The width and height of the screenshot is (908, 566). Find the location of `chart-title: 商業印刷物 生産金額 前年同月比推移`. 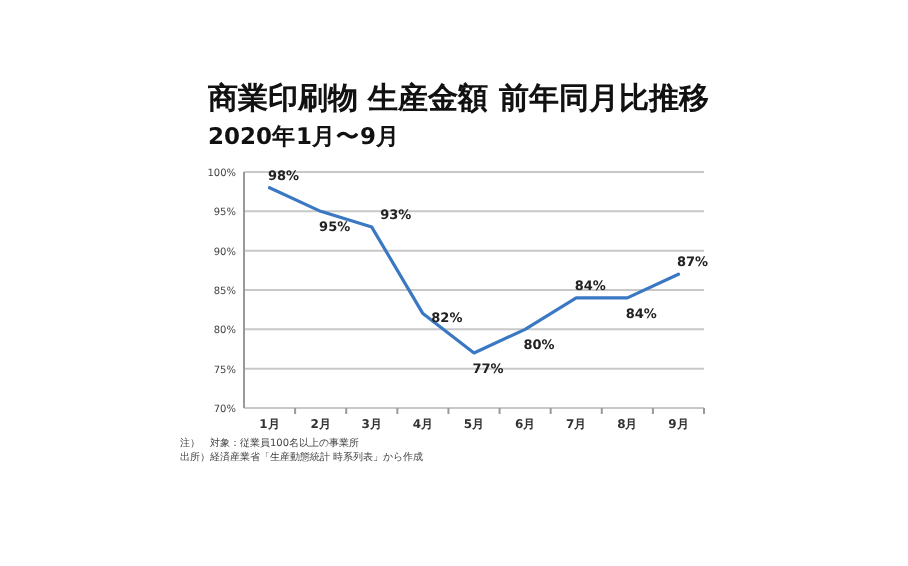

chart-title: 商業印刷物 生産金額 前年同月比推移 is located at coordinates (457, 98).